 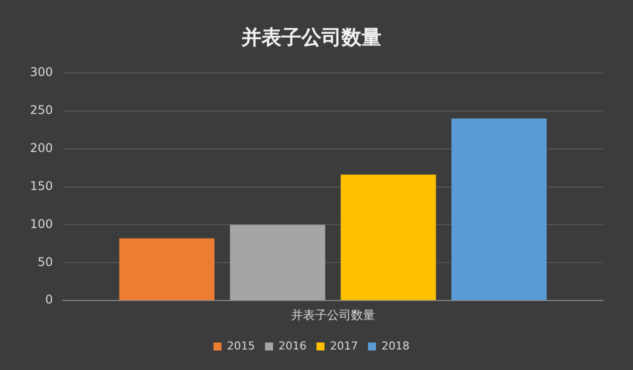 I want to click on legend-label: 2018, so click(x=395, y=345).